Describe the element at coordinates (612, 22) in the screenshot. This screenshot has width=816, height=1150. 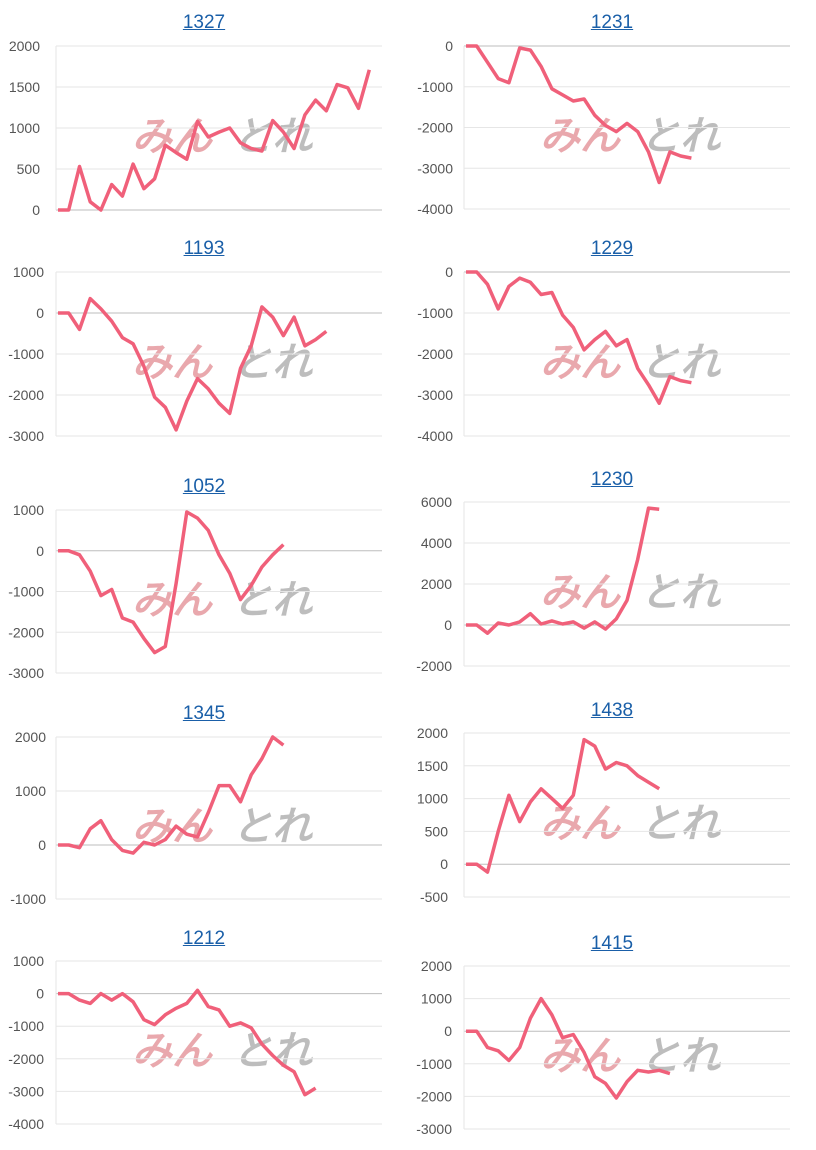
I see `chart-title-link: 1231` at that location.